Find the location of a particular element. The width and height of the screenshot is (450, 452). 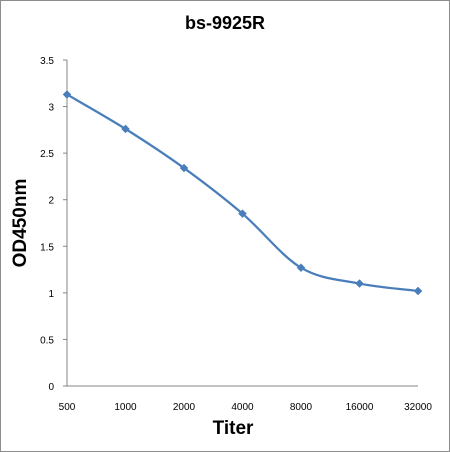

y-tick-label: 3.5 is located at coordinates (47, 61).